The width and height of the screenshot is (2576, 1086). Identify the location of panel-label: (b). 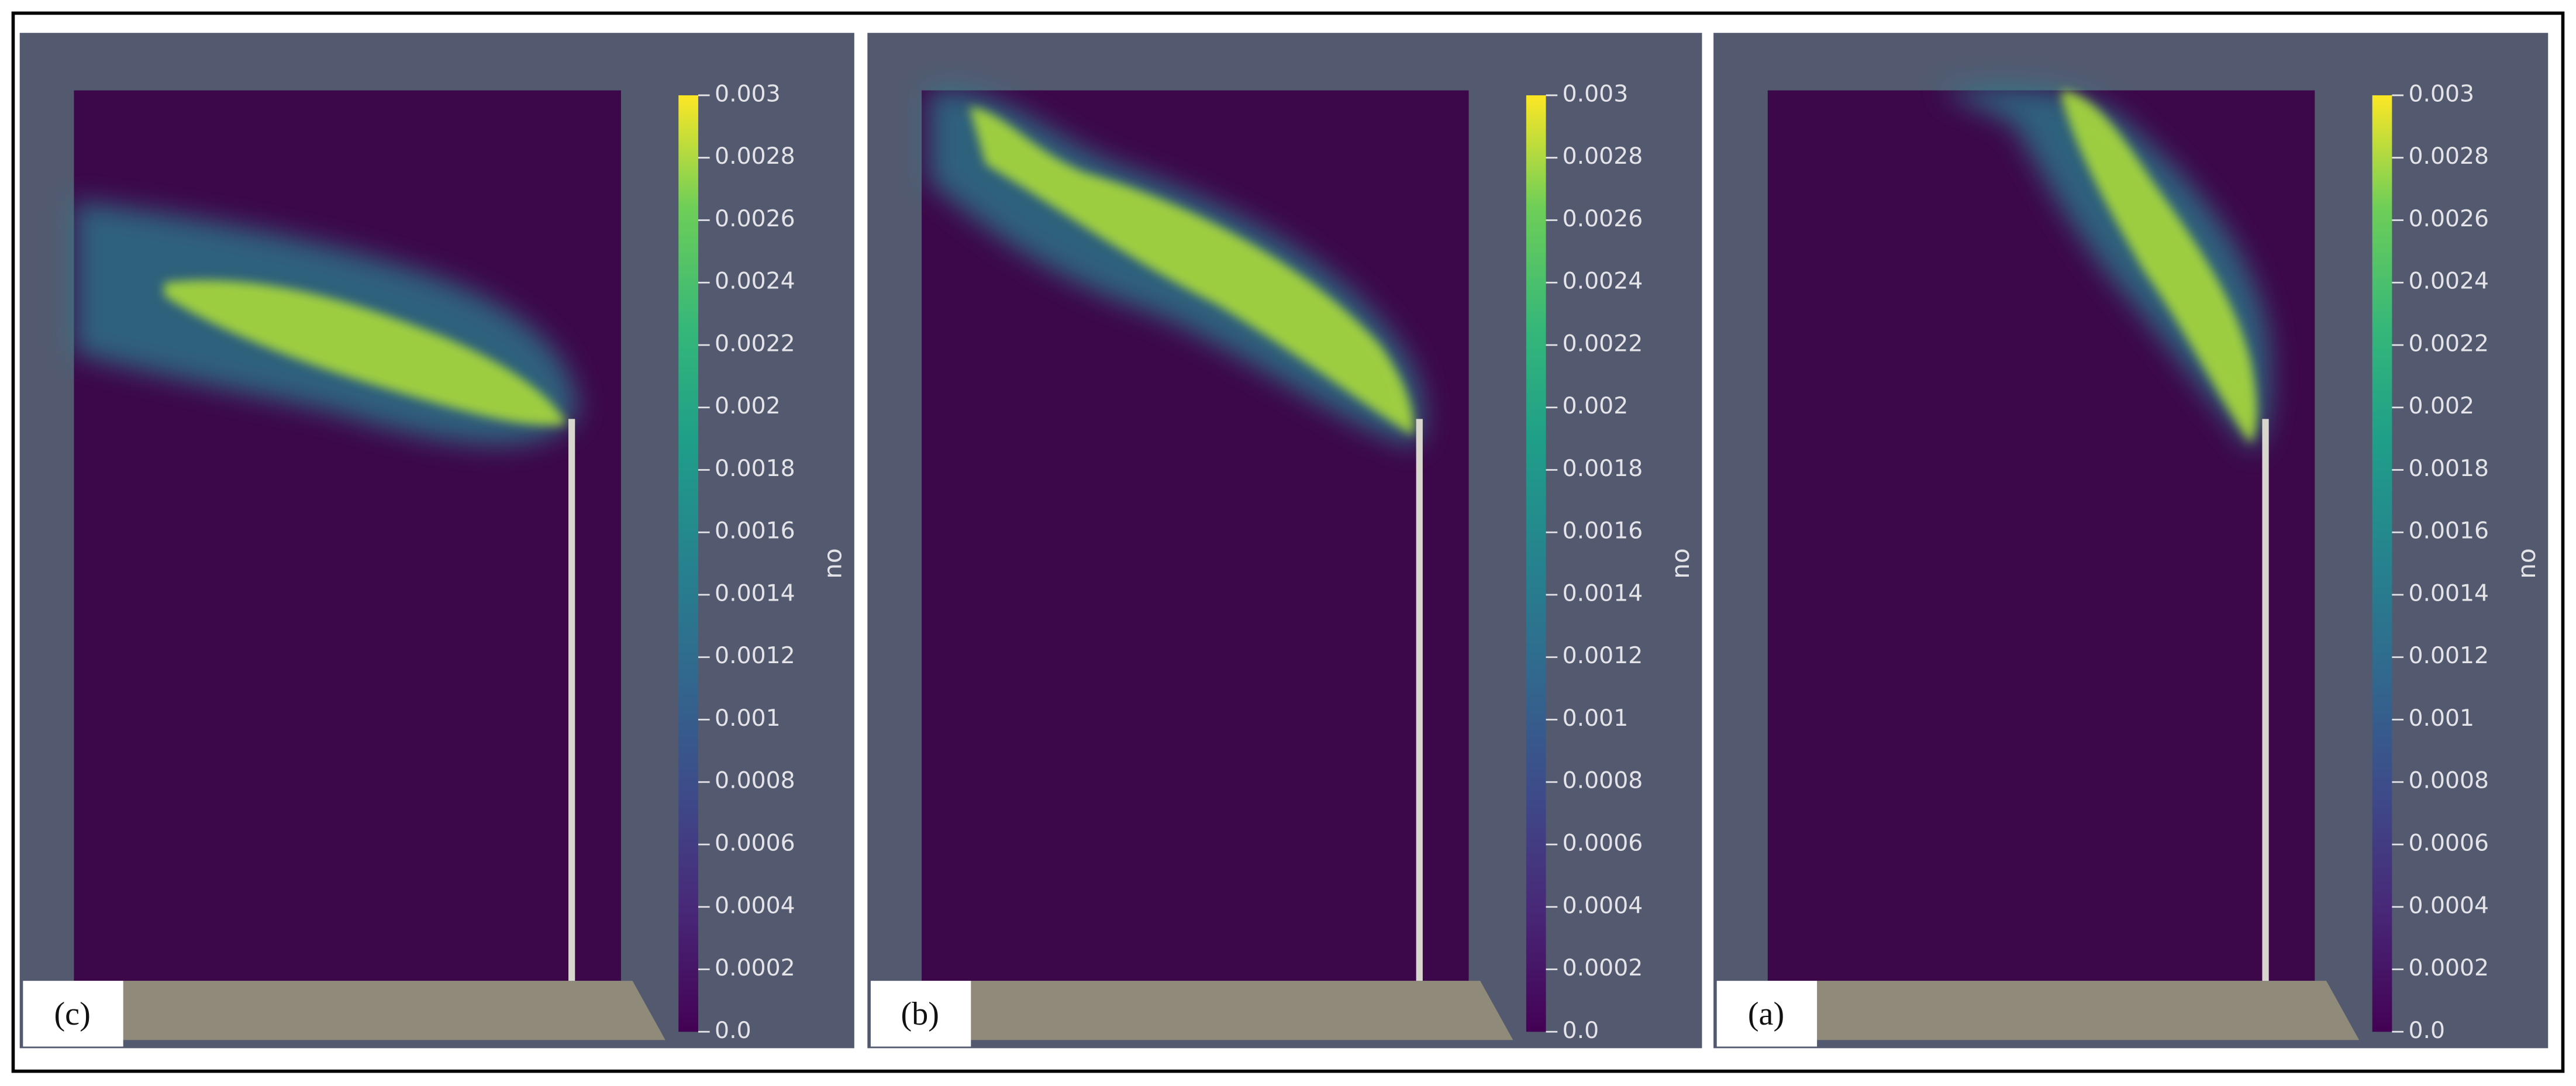
(920, 1014).